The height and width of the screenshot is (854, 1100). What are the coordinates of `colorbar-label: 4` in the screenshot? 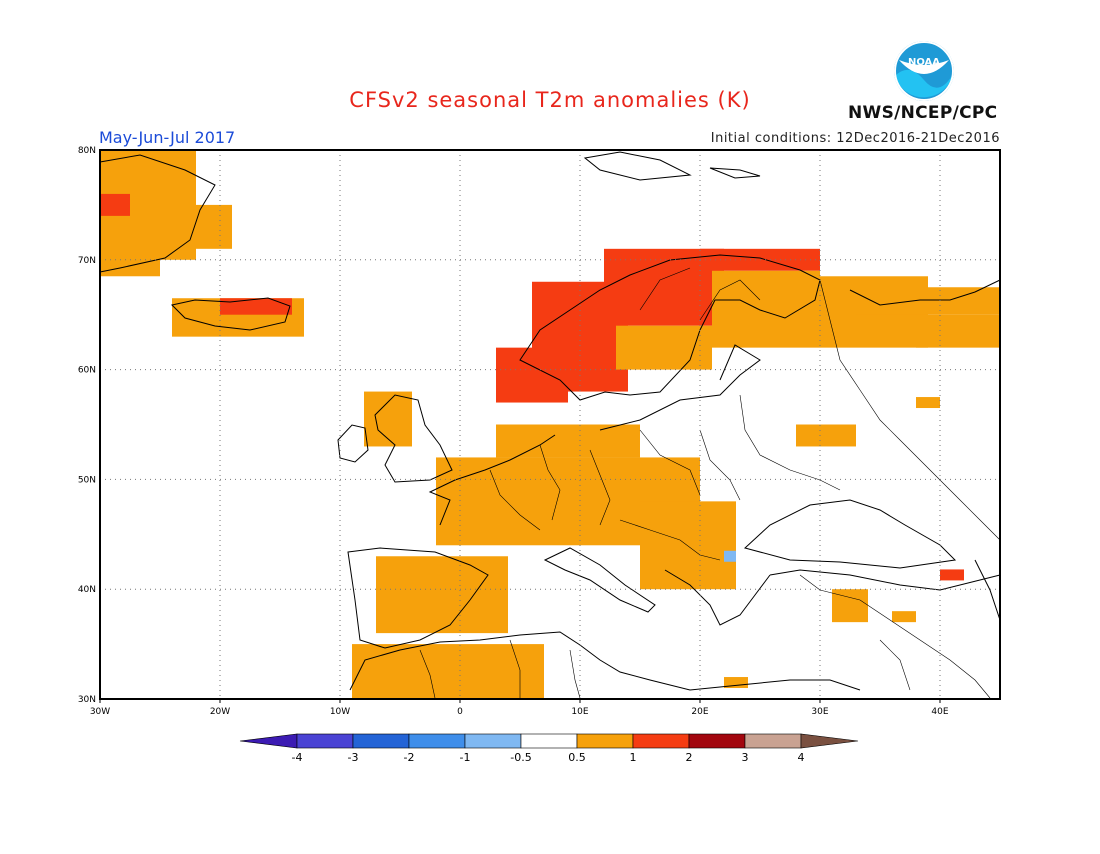 It's located at (801, 757).